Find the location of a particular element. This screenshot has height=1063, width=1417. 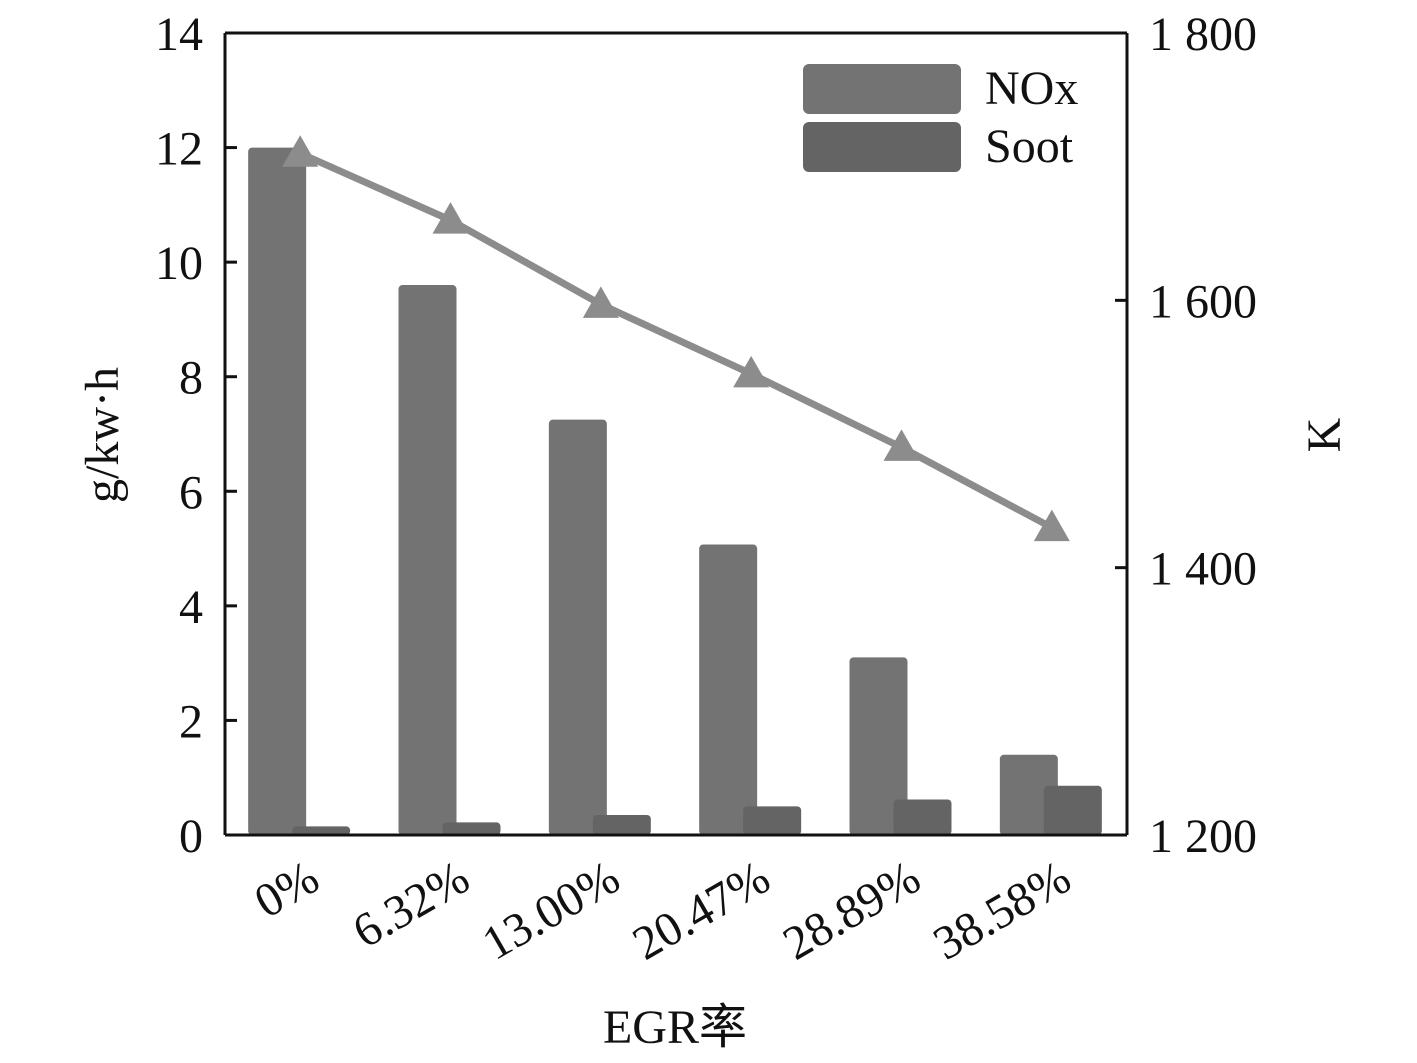

y-tick-label-3: 6 is located at coordinates (191, 492).